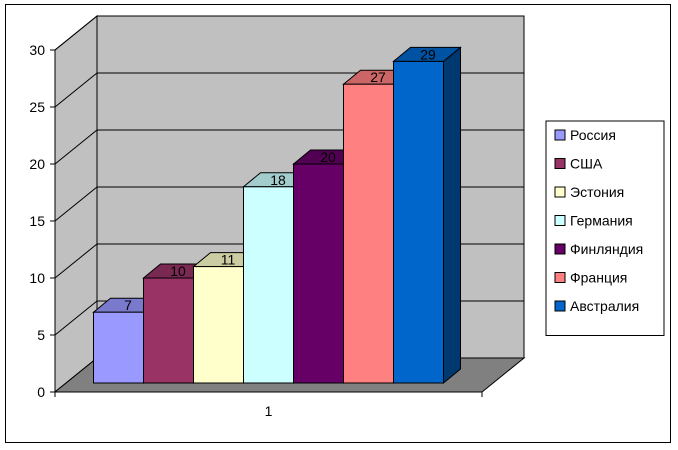  What do you see at coordinates (178, 271) in the screenshot?
I see `data-label: 10` at bounding box center [178, 271].